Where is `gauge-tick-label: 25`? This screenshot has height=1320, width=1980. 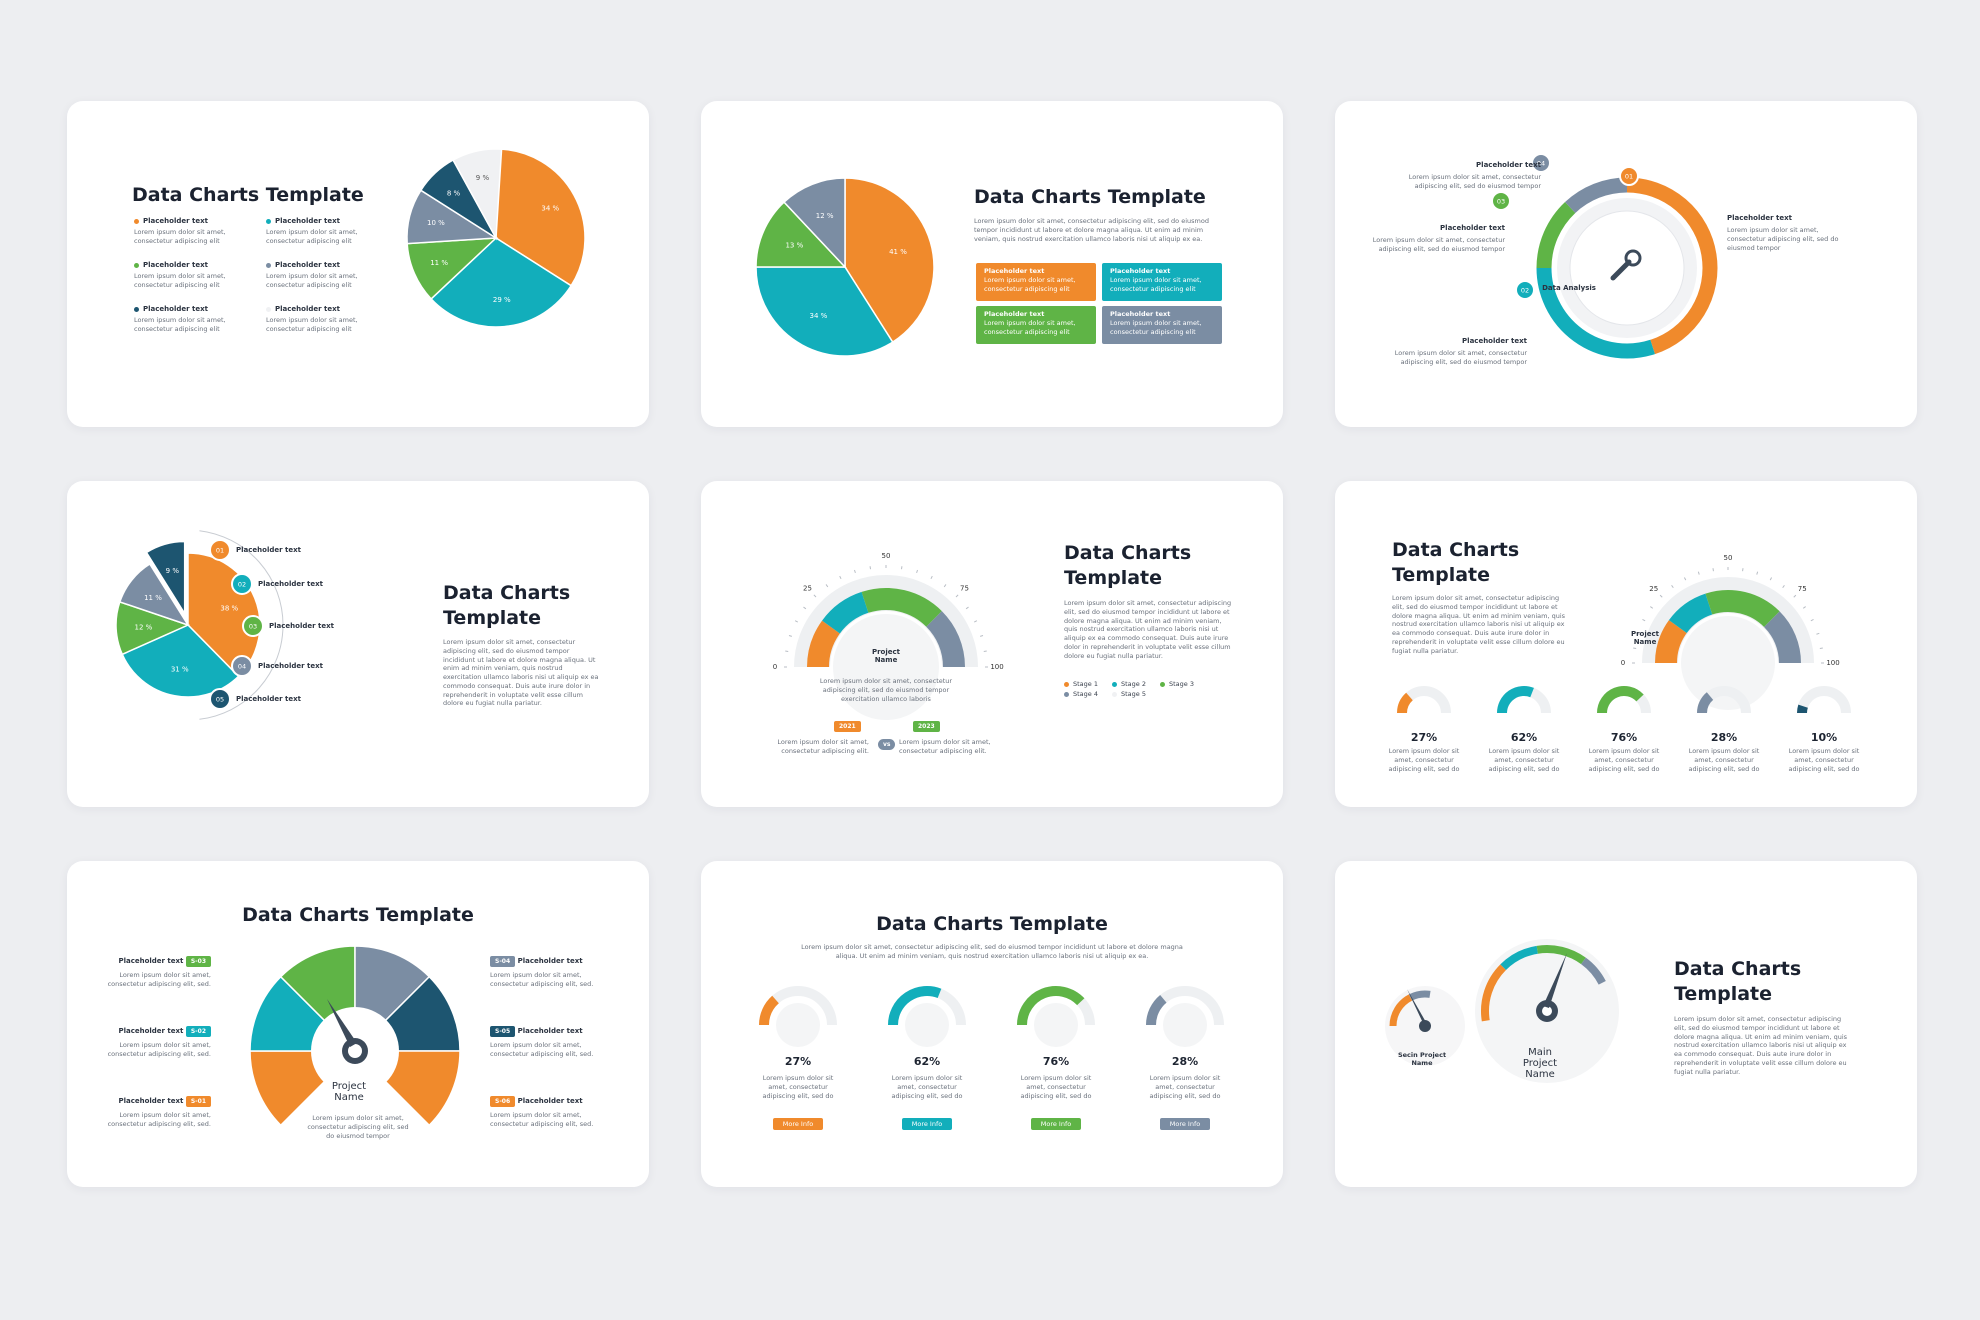
gauge-tick-label: 25 is located at coordinates (1653, 589).